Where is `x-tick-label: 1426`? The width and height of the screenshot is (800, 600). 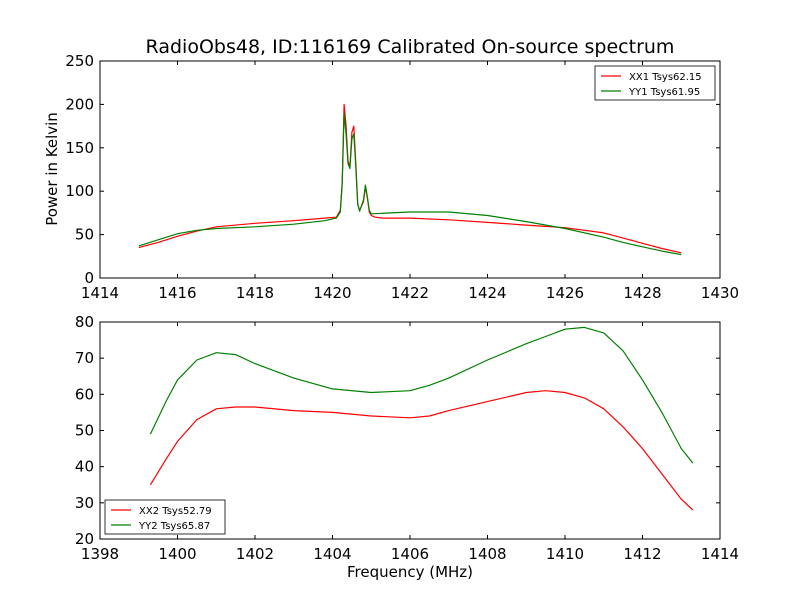 x-tick-label: 1426 is located at coordinates (565, 293).